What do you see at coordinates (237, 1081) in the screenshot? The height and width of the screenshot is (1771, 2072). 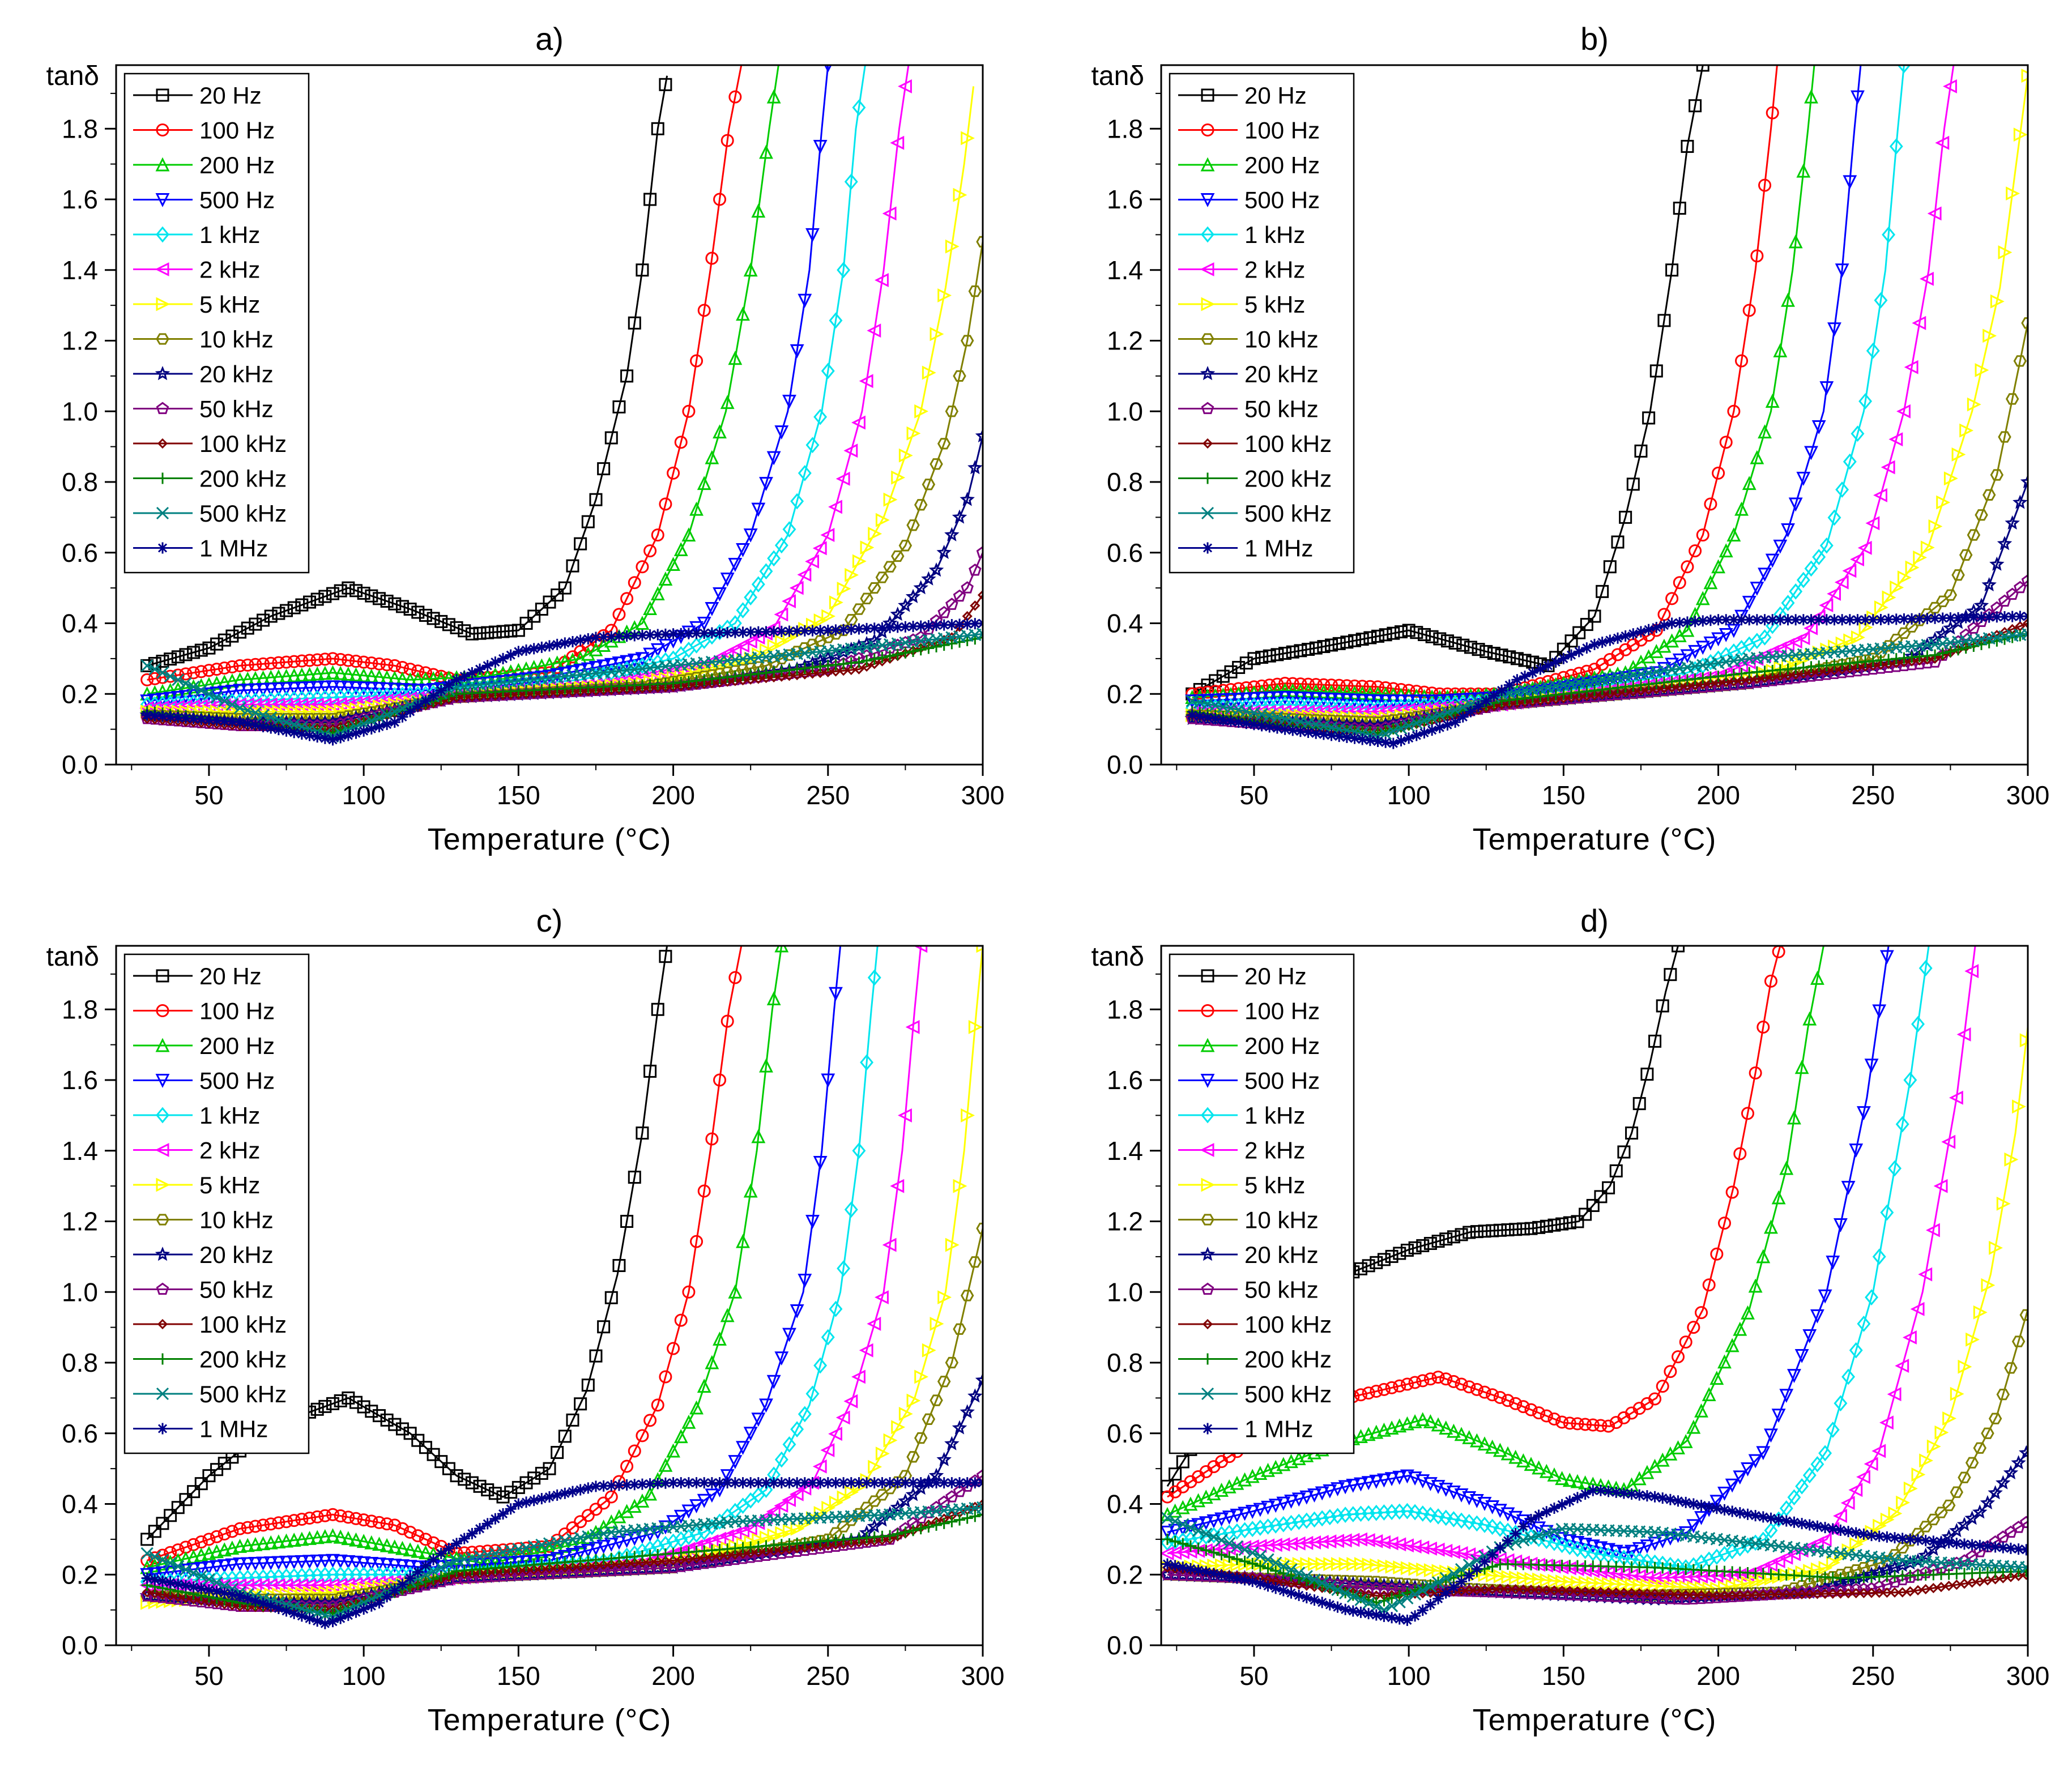 I see `legend-label: 500 Hz` at bounding box center [237, 1081].